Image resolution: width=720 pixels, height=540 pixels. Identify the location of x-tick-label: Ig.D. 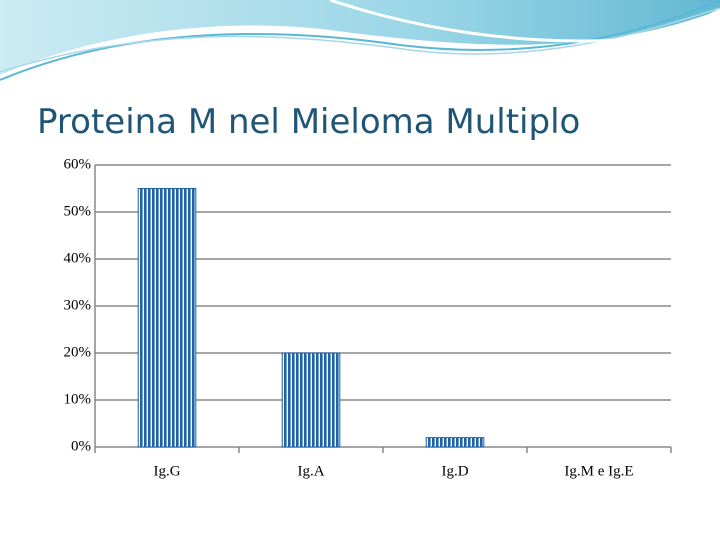
(454, 471).